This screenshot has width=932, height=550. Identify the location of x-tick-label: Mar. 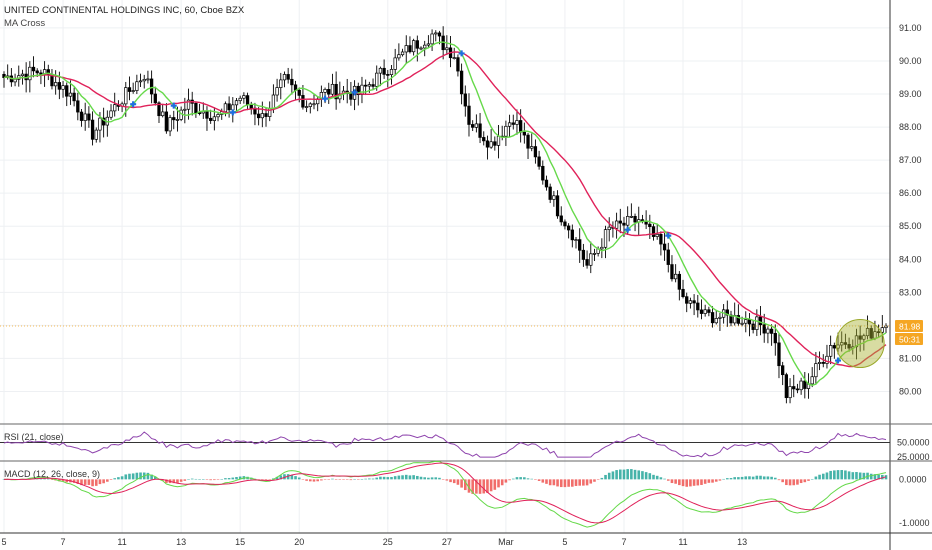
(506, 542).